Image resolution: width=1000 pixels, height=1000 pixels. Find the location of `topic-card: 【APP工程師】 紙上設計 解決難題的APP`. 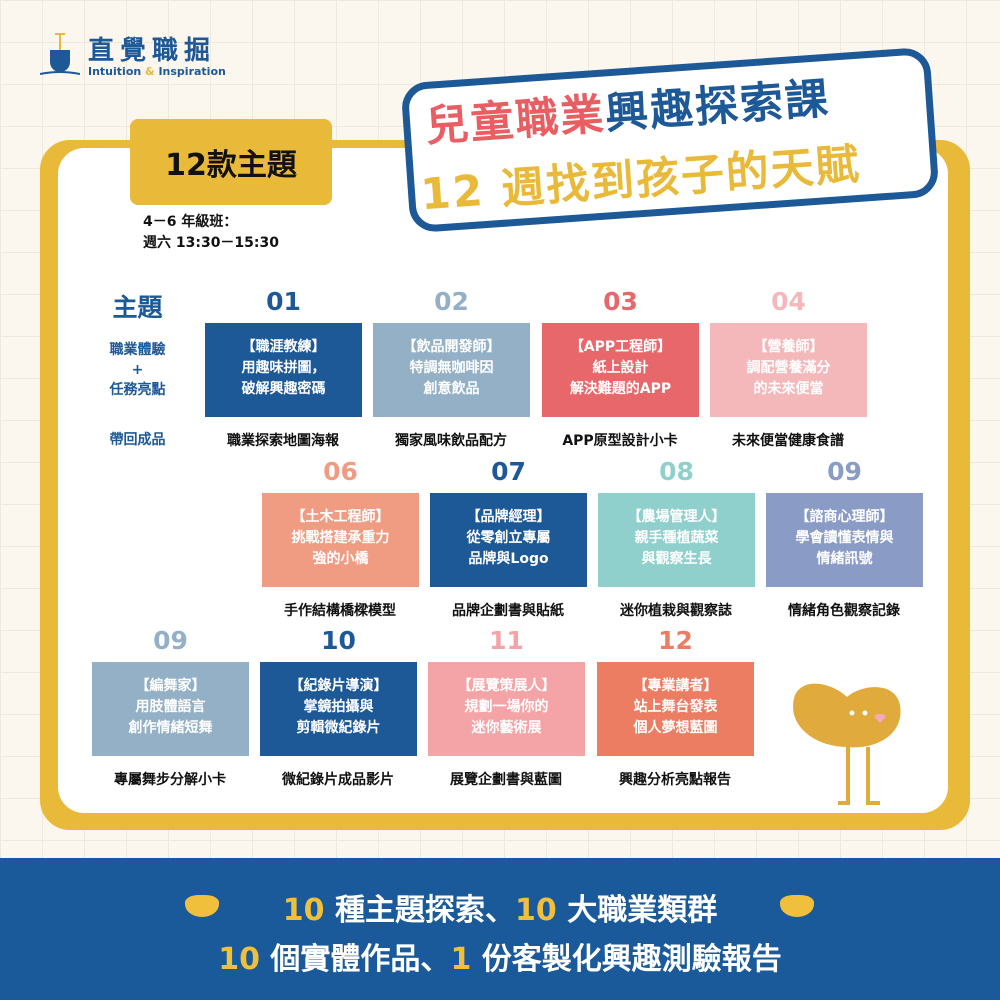

topic-card: 【APP工程師】 紙上設計 解決難題的APP is located at coordinates (620, 370).